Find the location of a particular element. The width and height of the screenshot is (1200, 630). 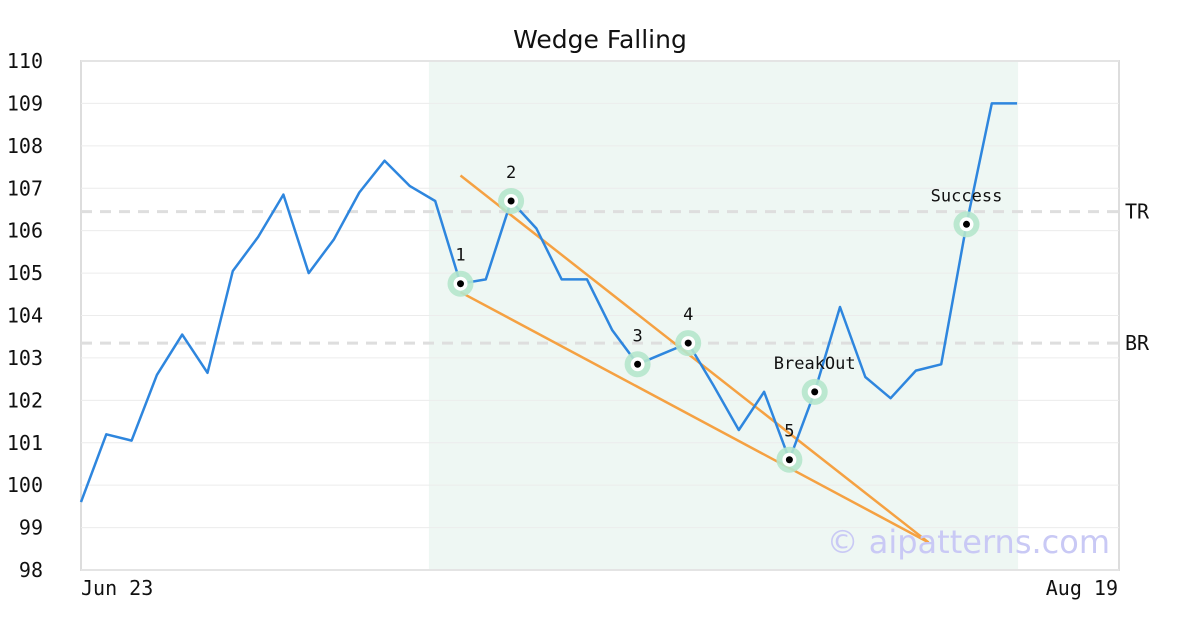

y-tick-label: 104 is located at coordinates (25, 316).